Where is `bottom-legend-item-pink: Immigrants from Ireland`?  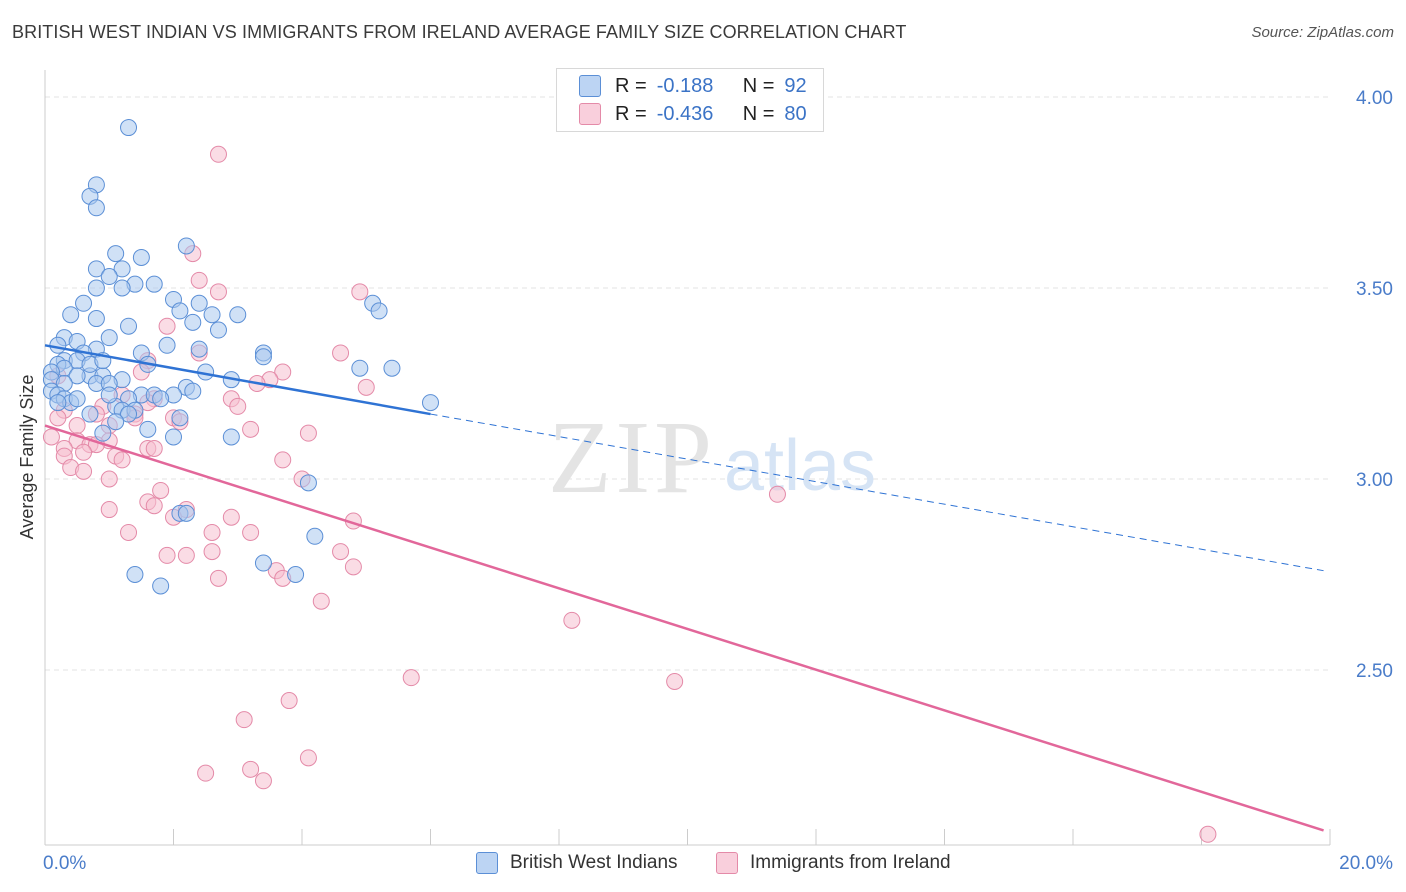 bottom-legend-item-pink: Immigrants from Ireland is located at coordinates (833, 863).